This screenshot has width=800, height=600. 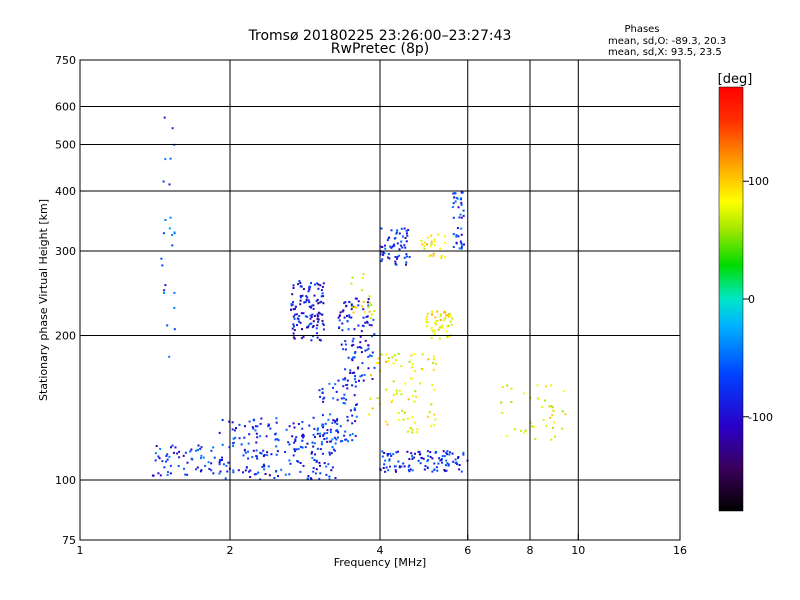 I want to click on y-tick-label: 200, so click(x=65, y=336).